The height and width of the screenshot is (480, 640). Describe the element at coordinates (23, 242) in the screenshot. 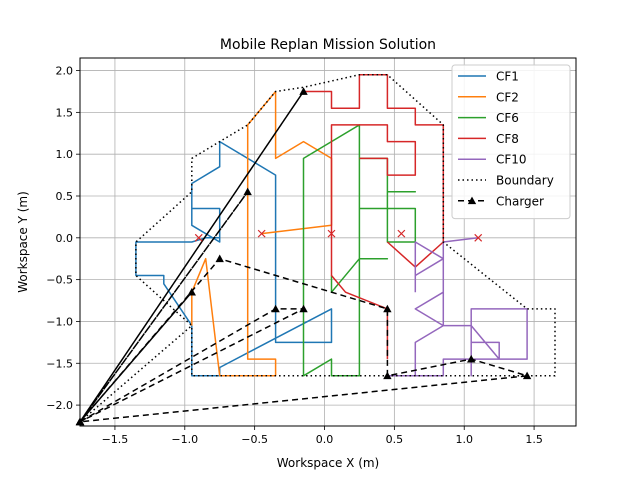

I see `y-axis-label: Workspace Y (m)` at that location.